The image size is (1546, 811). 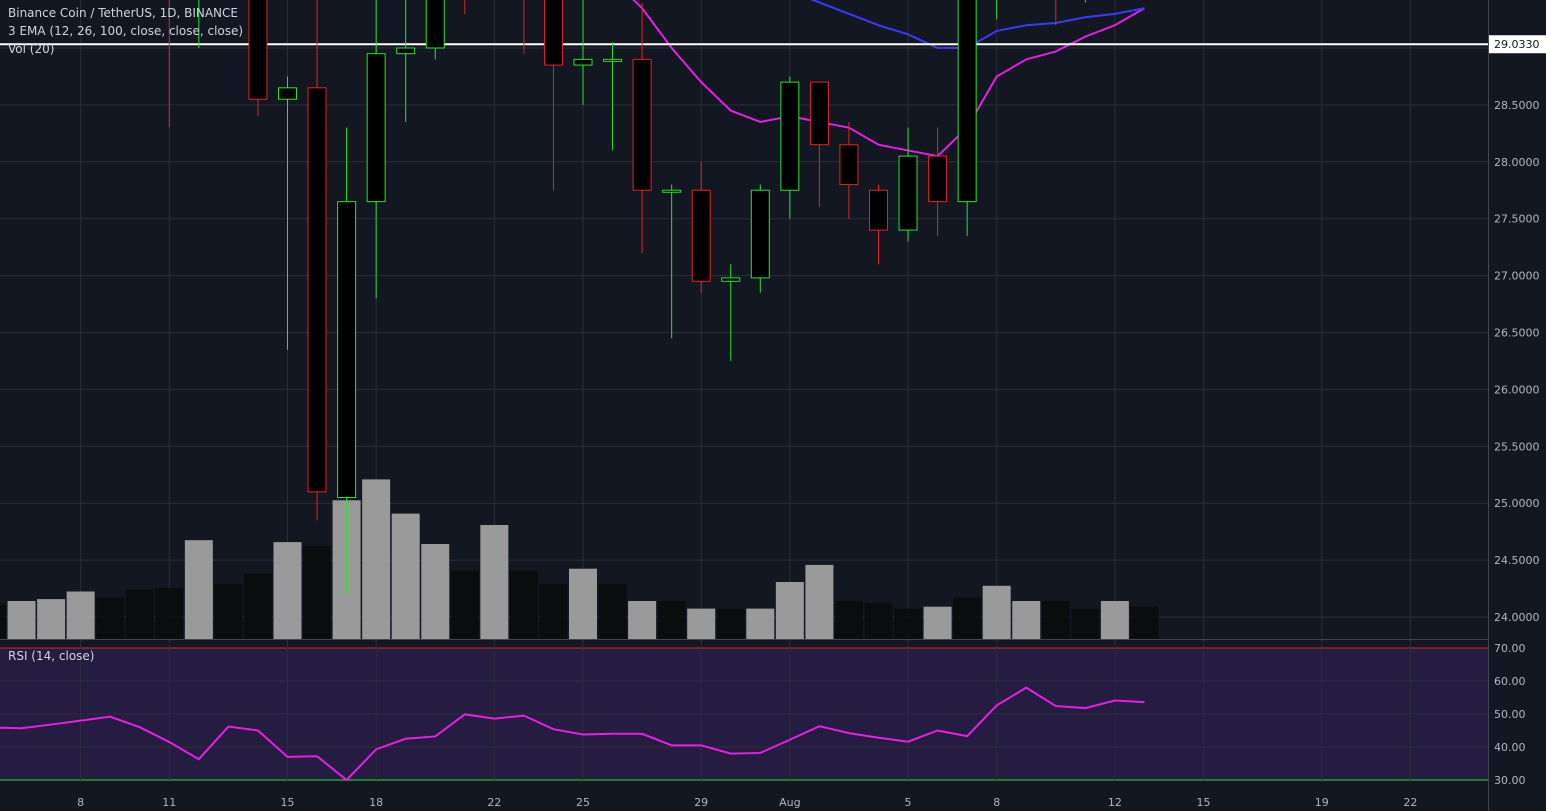 What do you see at coordinates (1510, 714) in the screenshot?
I see `rsi-axis: 30.00 40.00 50.00 60.00 70.00` at bounding box center [1510, 714].